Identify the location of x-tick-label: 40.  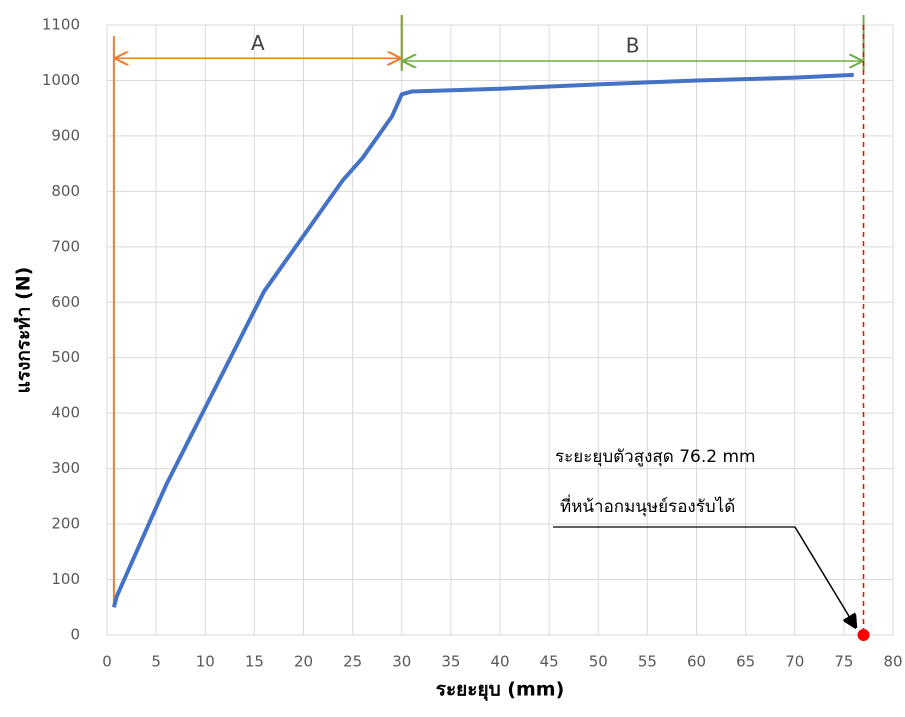
(499, 662).